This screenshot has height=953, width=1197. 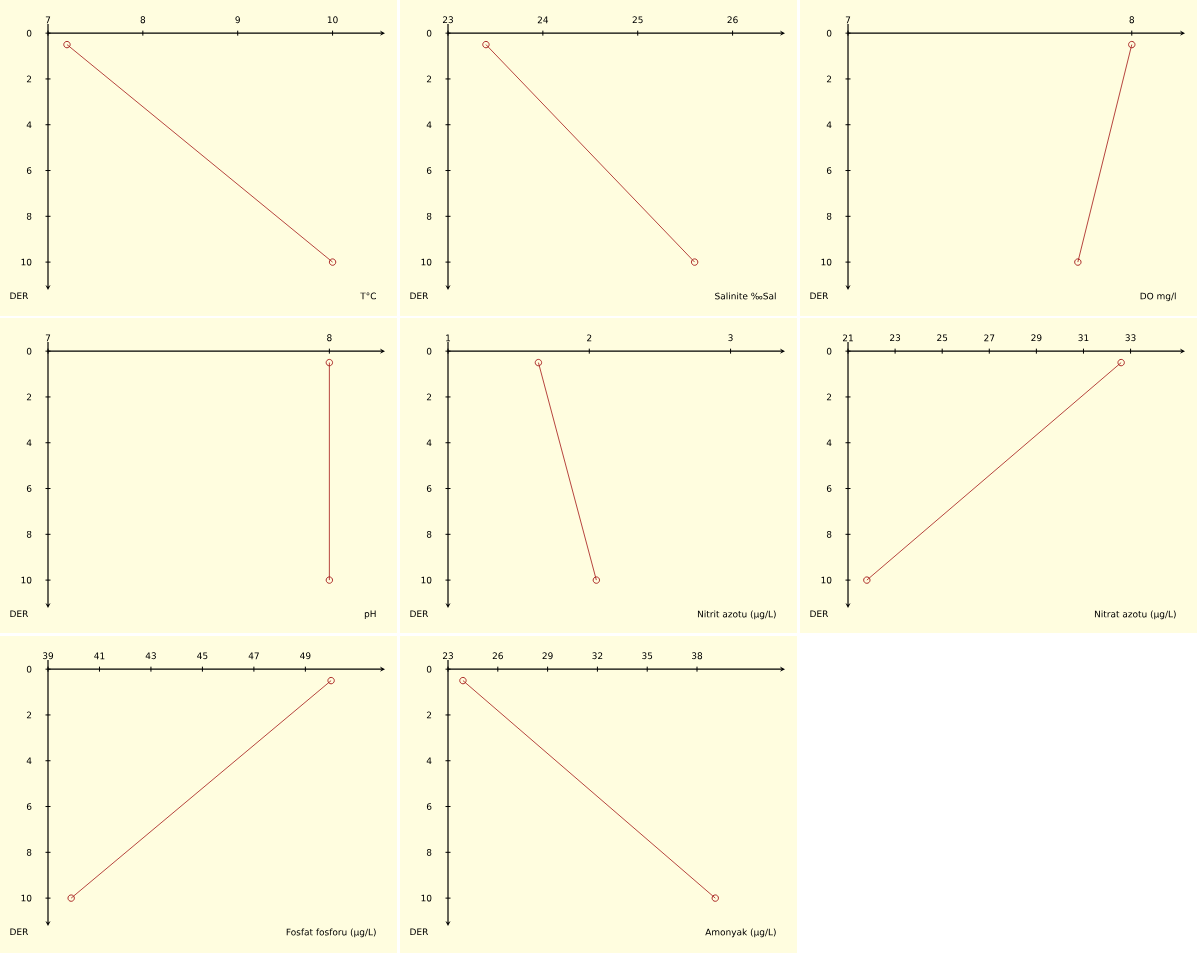 What do you see at coordinates (370, 614) in the screenshot?
I see `x-axis-title: pH` at bounding box center [370, 614].